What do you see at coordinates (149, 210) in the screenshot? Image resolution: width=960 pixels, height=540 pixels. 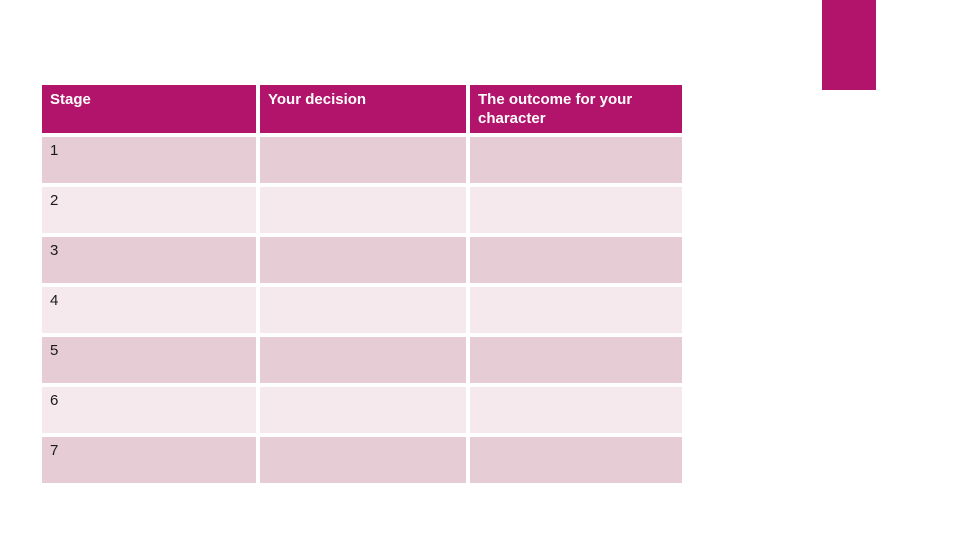 I see `cell-stage-2: 2` at bounding box center [149, 210].